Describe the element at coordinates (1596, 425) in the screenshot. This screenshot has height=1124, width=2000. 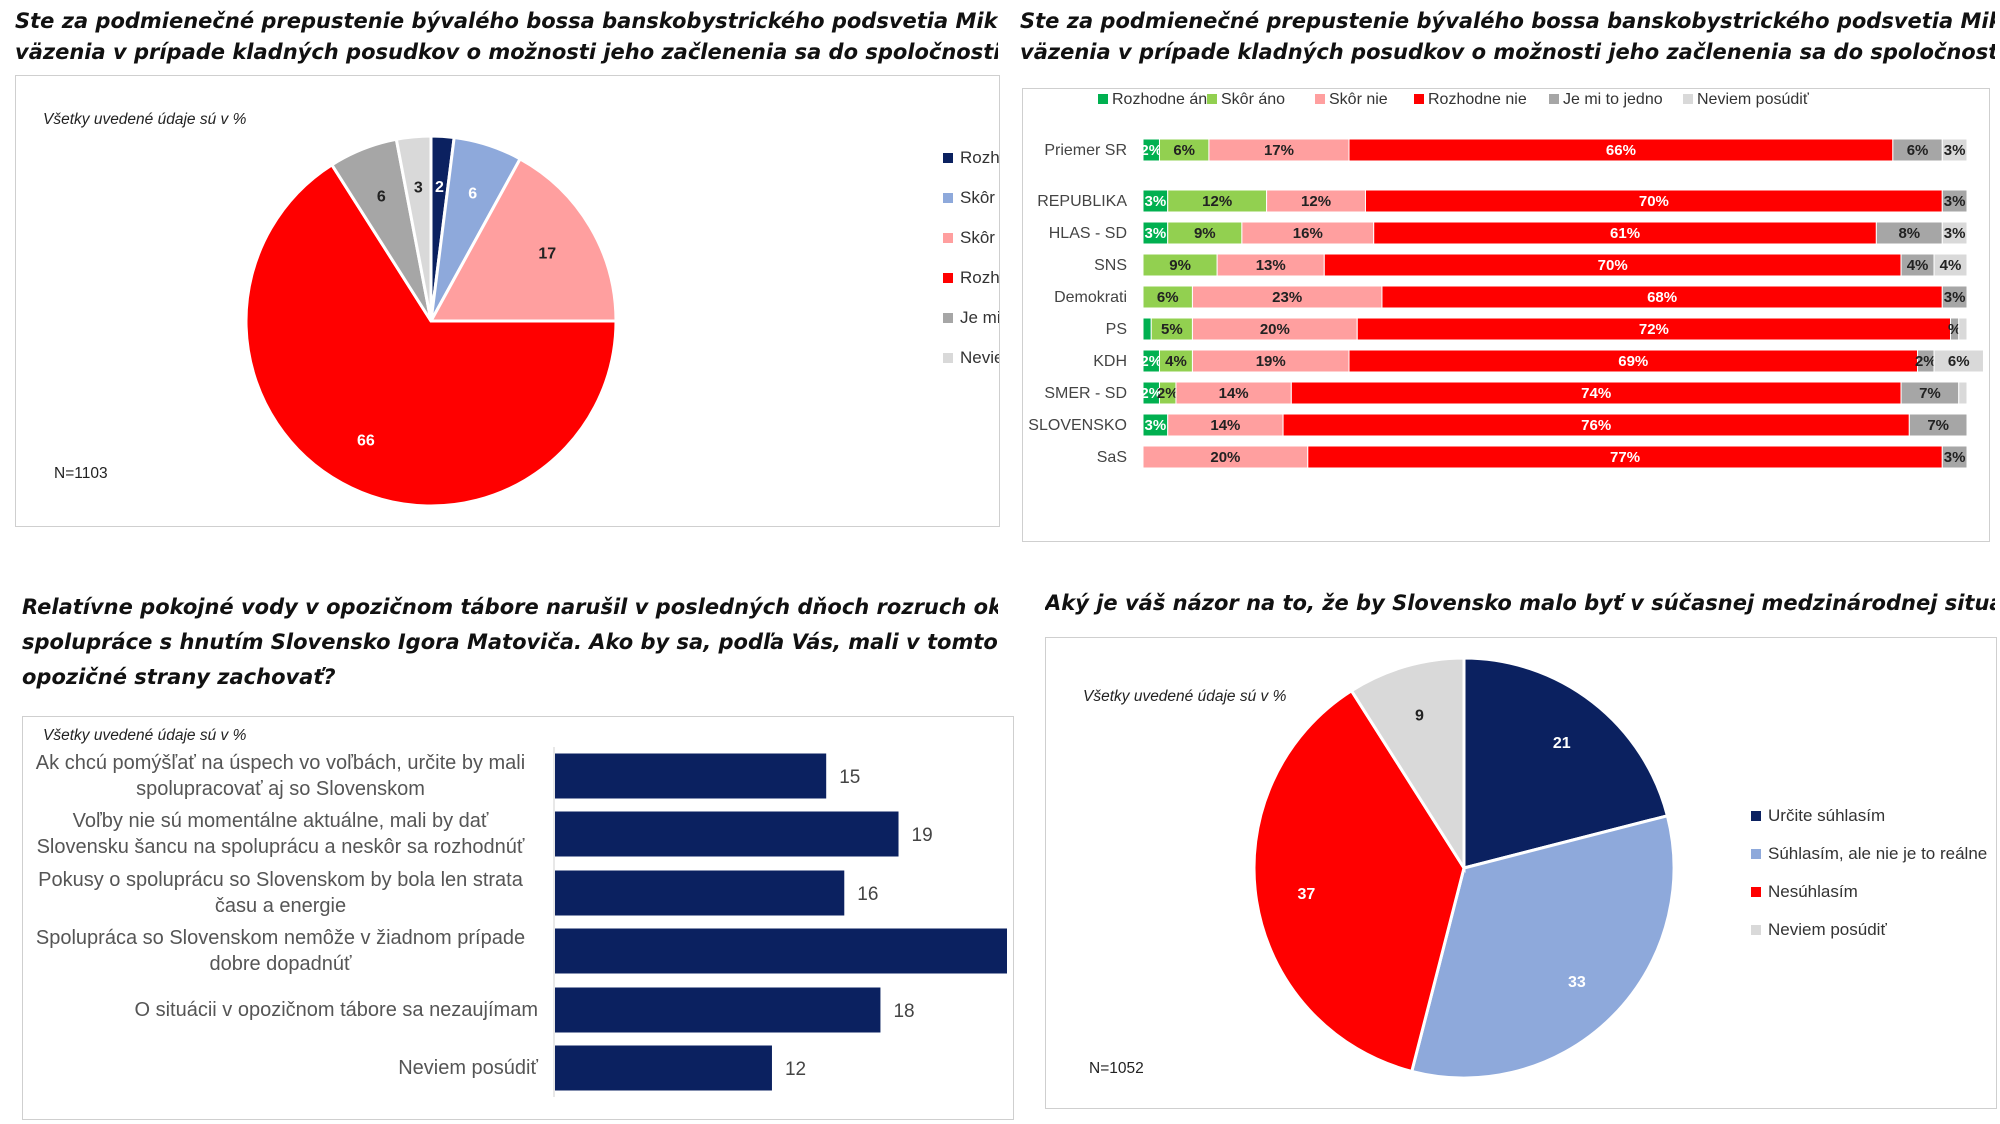
I see `stack-segment-label-slovensko-rozhodne-nie: 76%` at that location.